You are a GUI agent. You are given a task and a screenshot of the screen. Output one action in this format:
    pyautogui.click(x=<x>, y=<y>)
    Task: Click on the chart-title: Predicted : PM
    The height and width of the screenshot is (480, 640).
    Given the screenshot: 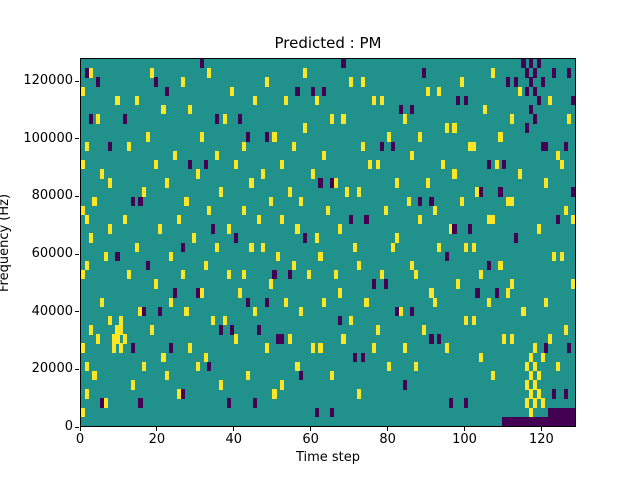 What is the action you would take?
    pyautogui.click(x=328, y=43)
    